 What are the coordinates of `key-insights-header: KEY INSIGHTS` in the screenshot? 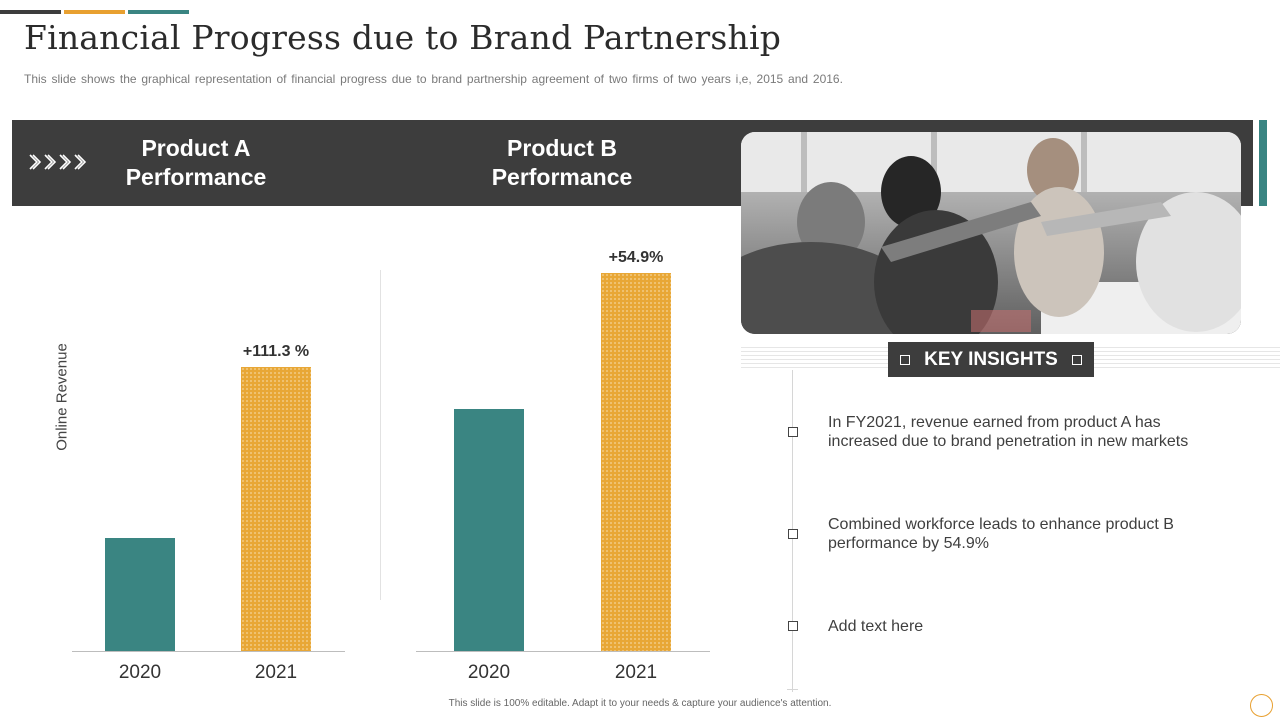 It's located at (991, 359).